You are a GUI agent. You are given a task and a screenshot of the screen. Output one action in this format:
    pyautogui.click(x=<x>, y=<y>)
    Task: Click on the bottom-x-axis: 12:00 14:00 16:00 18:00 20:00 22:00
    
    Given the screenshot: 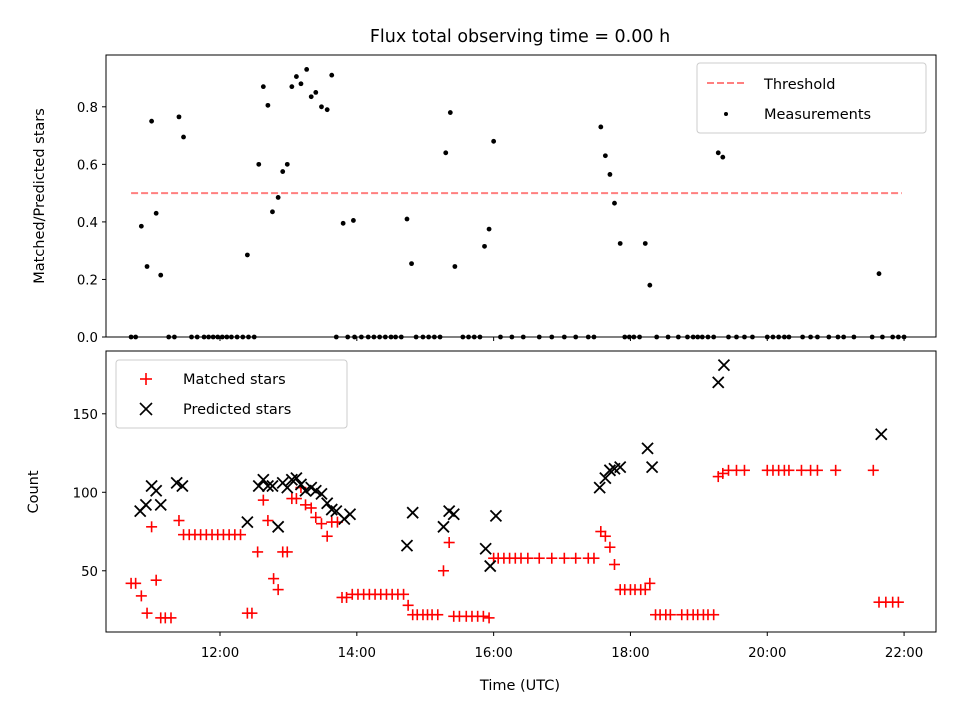 What is the action you would take?
    pyautogui.click(x=562, y=646)
    